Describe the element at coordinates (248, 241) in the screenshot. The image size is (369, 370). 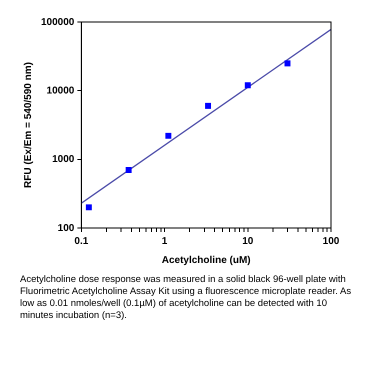
I see `x-tick-label: 10` at that location.